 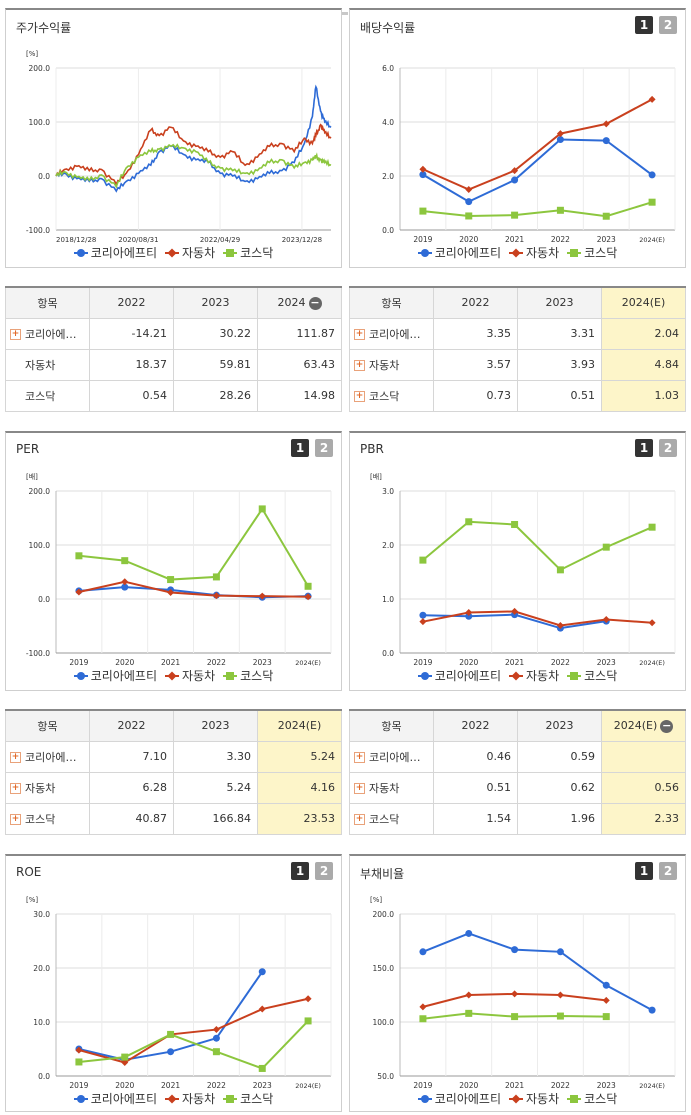 What do you see at coordinates (372, 449) in the screenshot?
I see `panel-title: PBR` at bounding box center [372, 449].